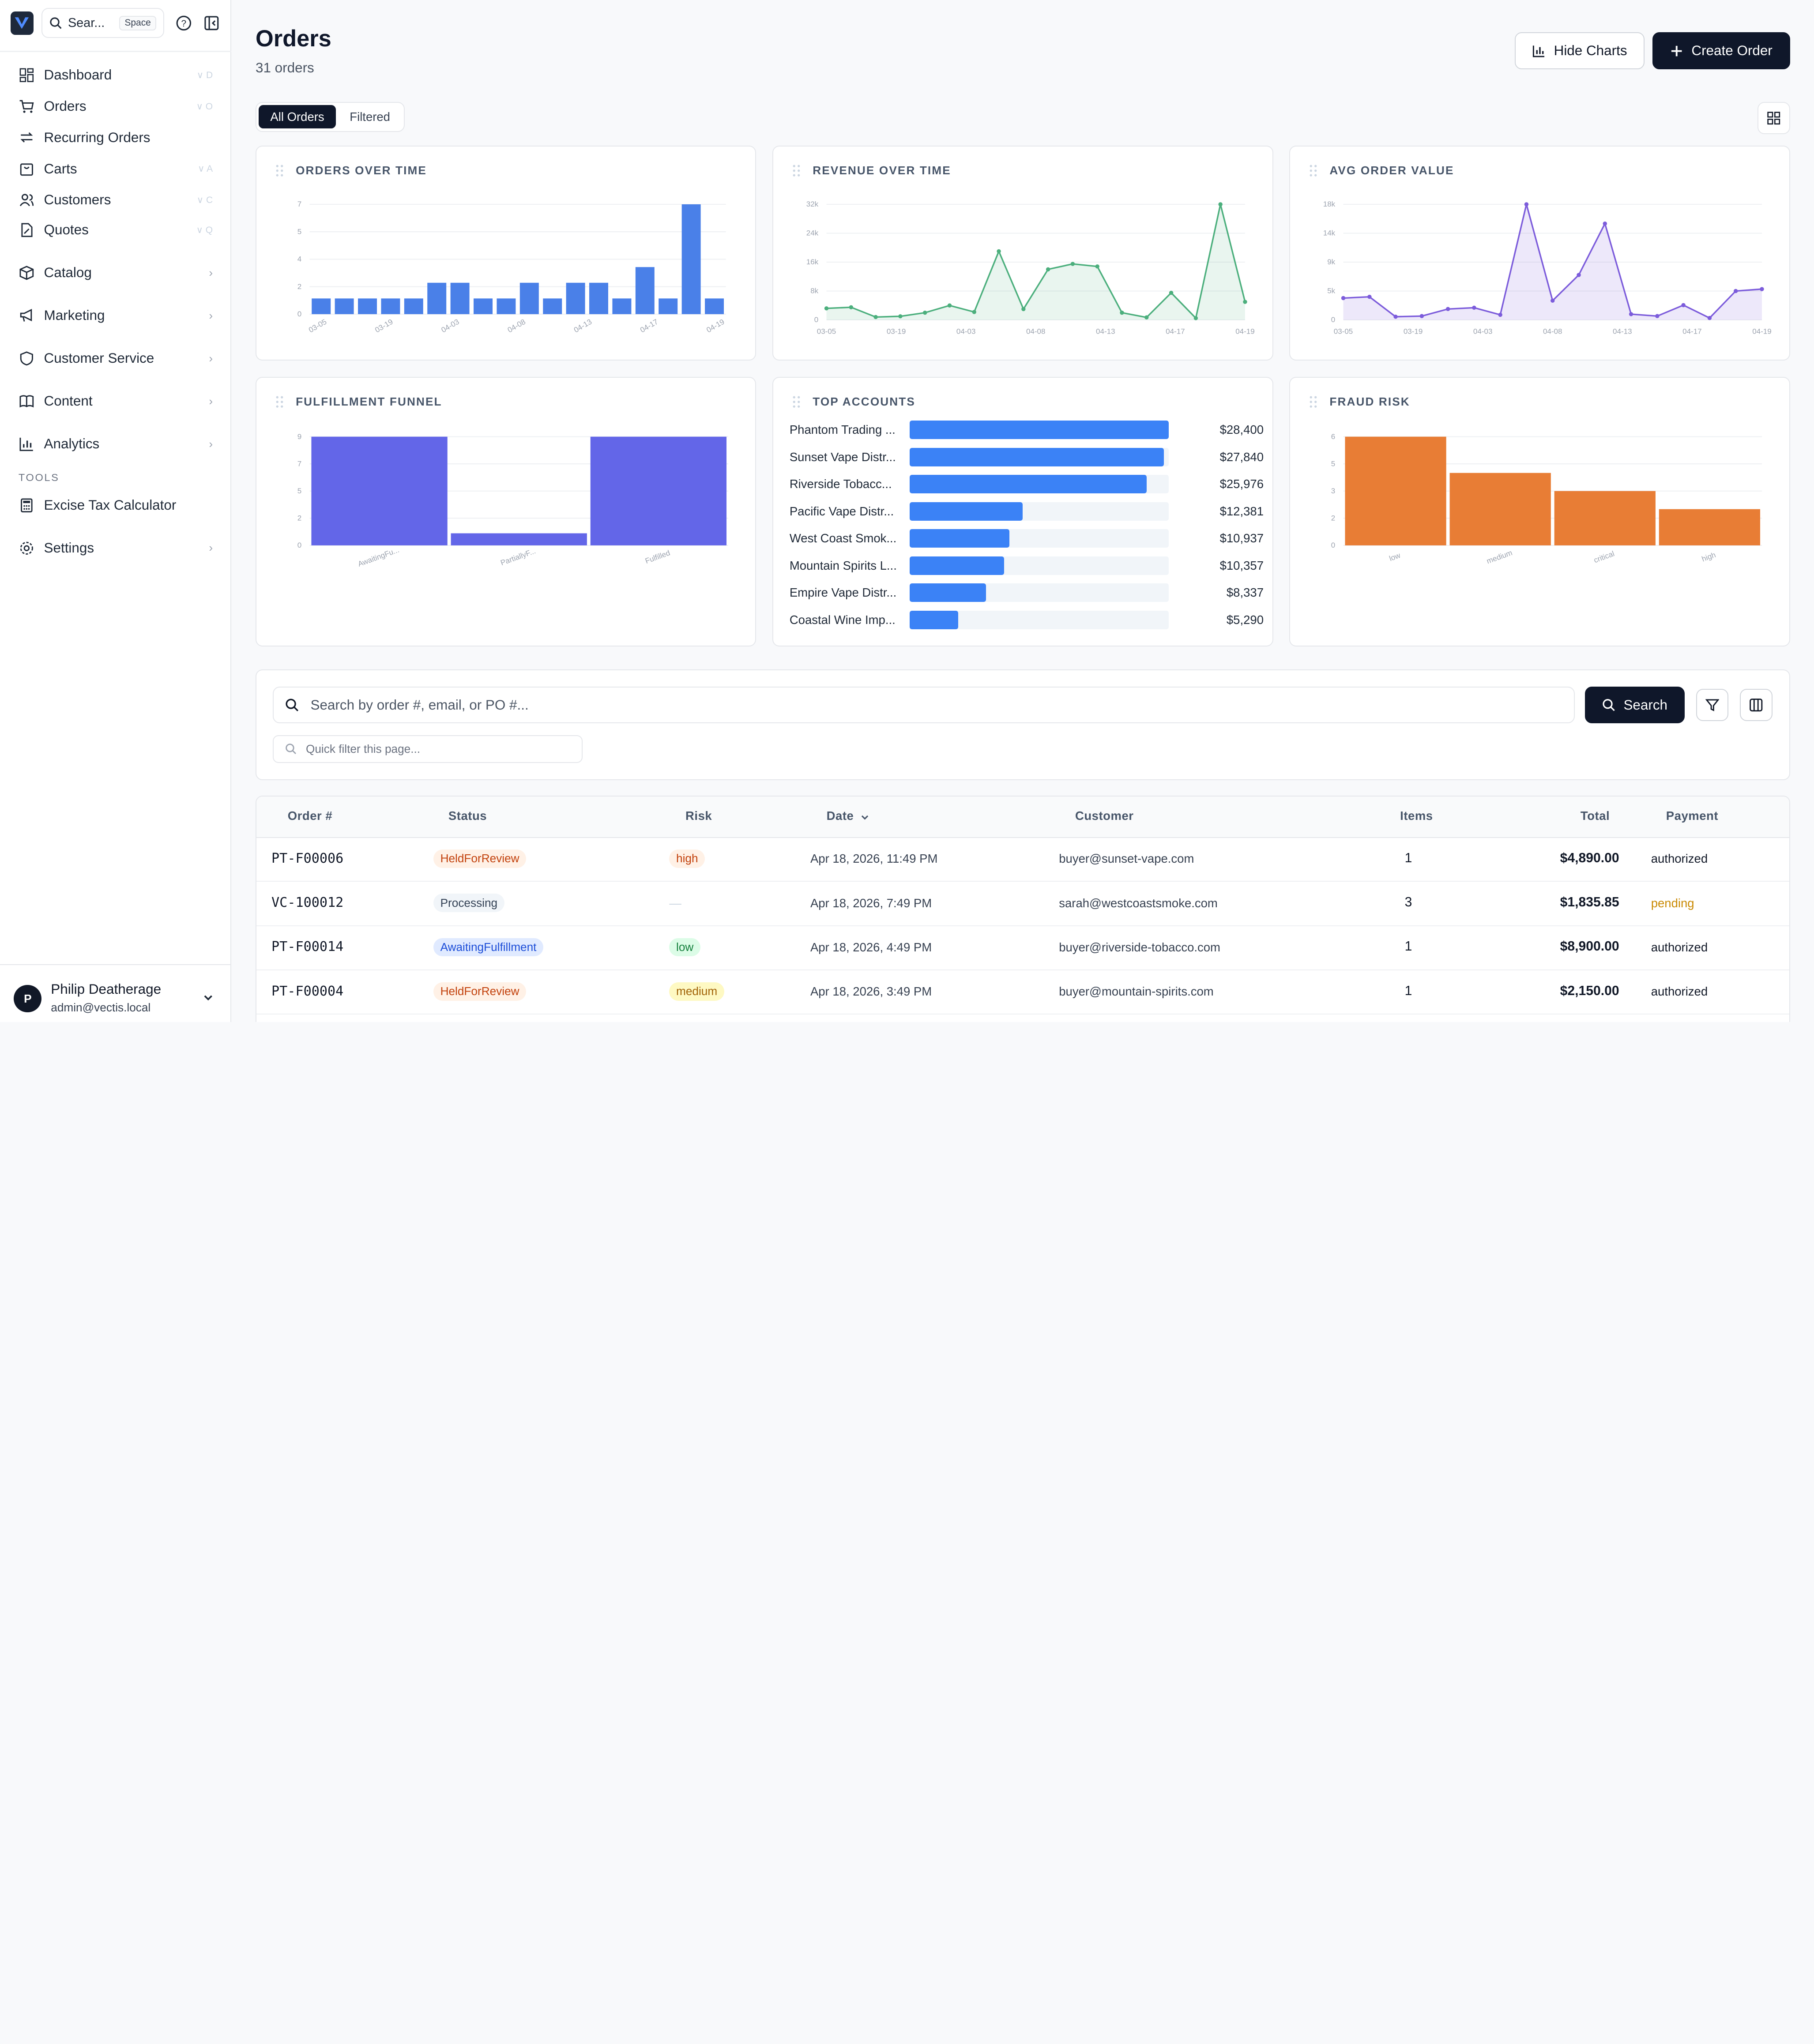 Image resolution: width=1814 pixels, height=2044 pixels. Describe the element at coordinates (362, 170) in the screenshot. I see `card-title: ORDERS OVER TIME` at that location.